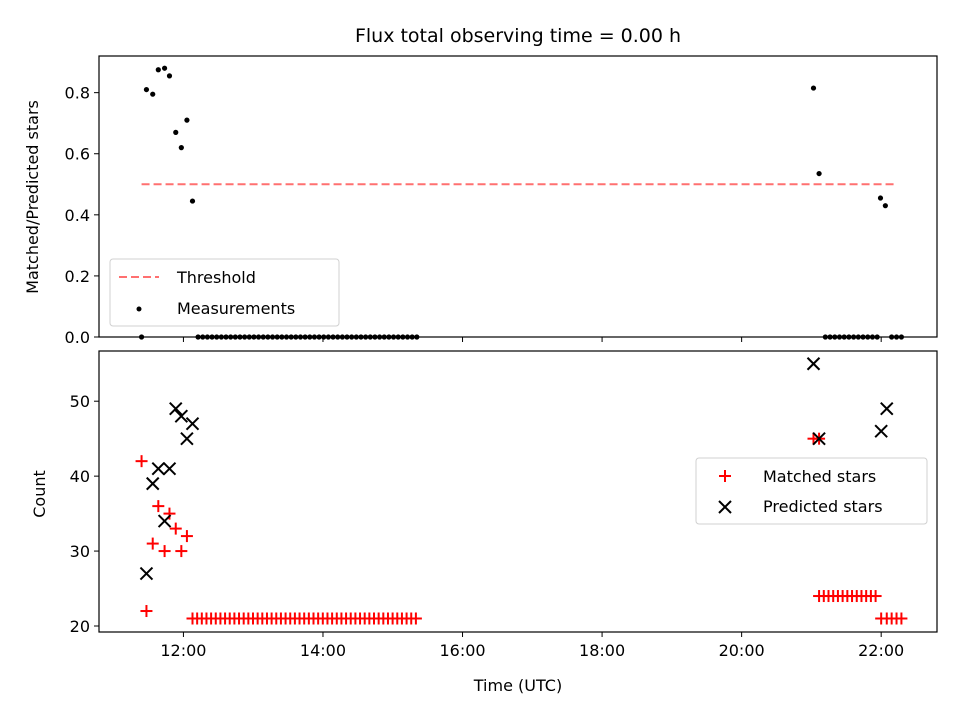 Image resolution: width=960 pixels, height=720 pixels. What do you see at coordinates (823, 506) in the screenshot?
I see `legend-predicted-label: Predicted stars` at bounding box center [823, 506].